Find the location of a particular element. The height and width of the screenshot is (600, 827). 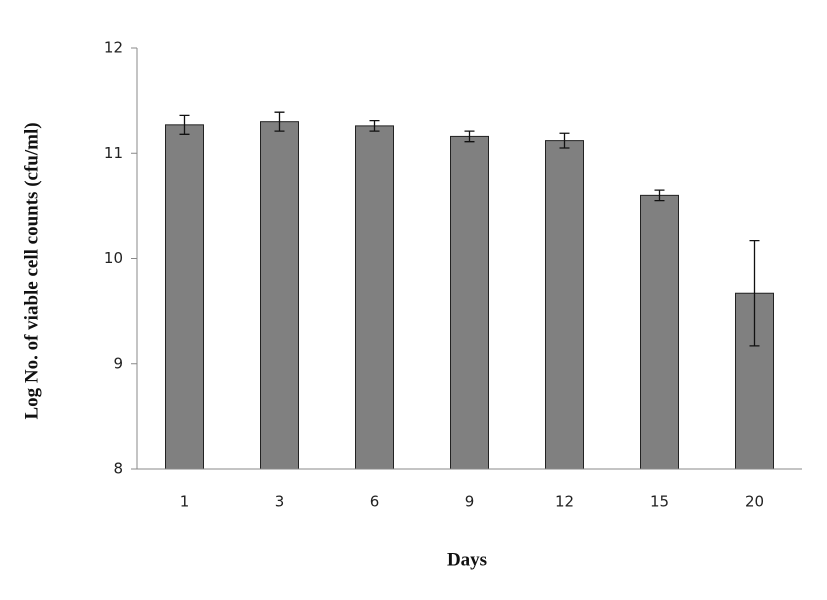

x-tick-label: 9 is located at coordinates (470, 502).